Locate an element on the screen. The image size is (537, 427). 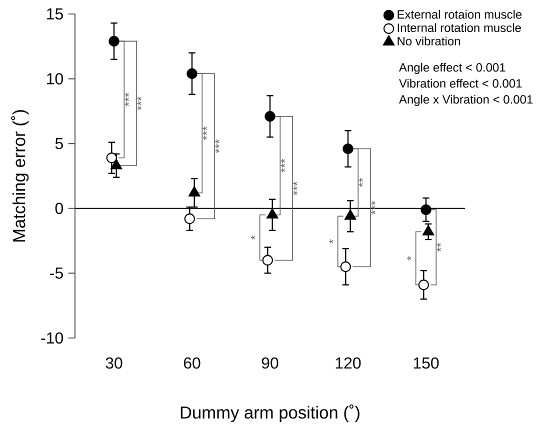
x-tick-label: 150 is located at coordinates (426, 363).